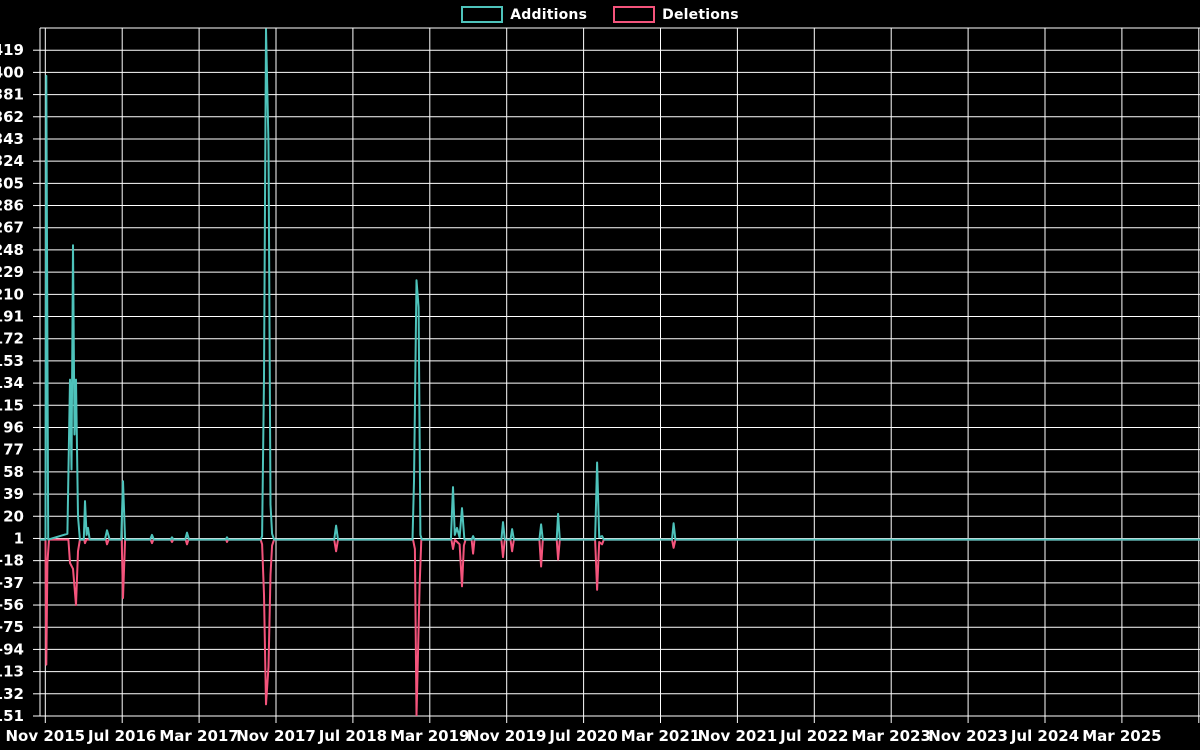 This screenshot has width=1200, height=750. I want to click on y-tick-label: -18, so click(12, 561).